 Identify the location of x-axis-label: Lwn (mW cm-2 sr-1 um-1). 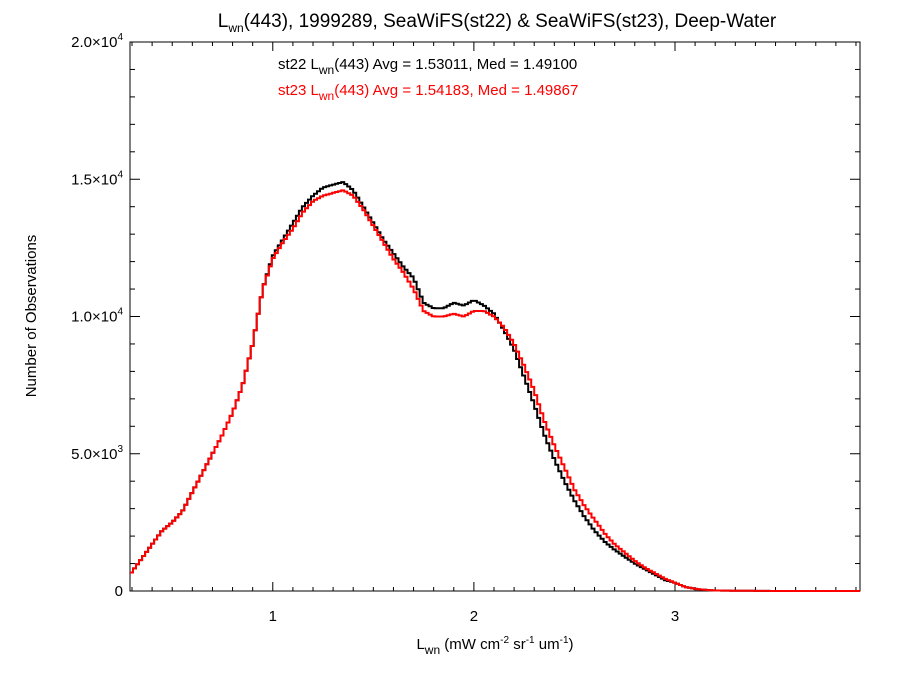
(494, 646).